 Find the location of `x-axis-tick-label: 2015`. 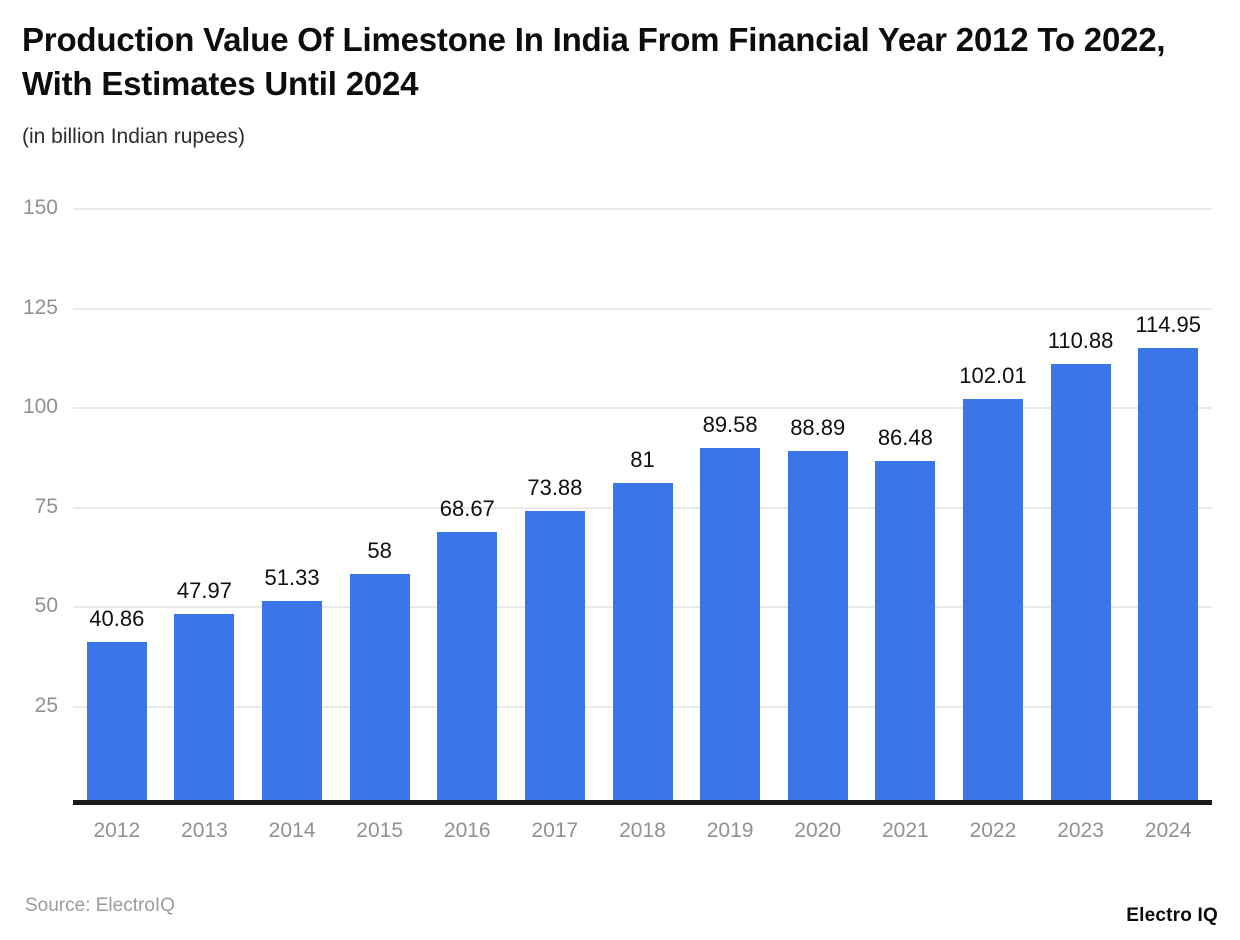

x-axis-tick-label: 2015 is located at coordinates (379, 830).